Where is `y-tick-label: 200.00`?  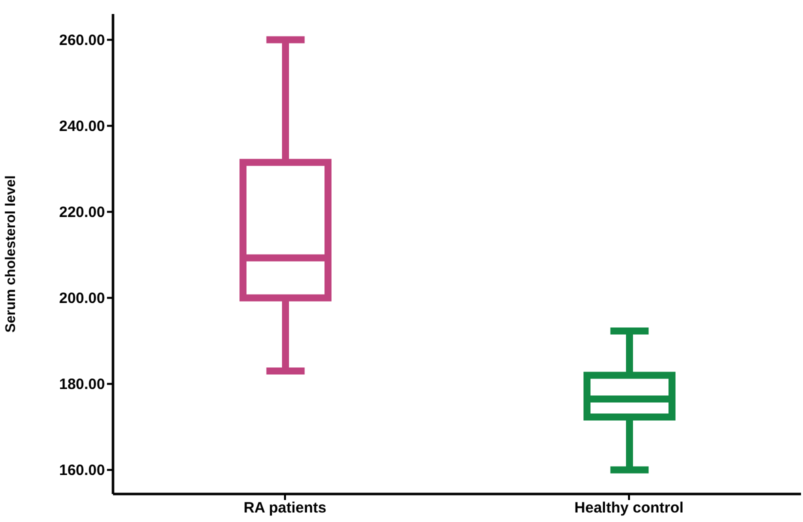
y-tick-label: 200.00 is located at coordinates (82, 299).